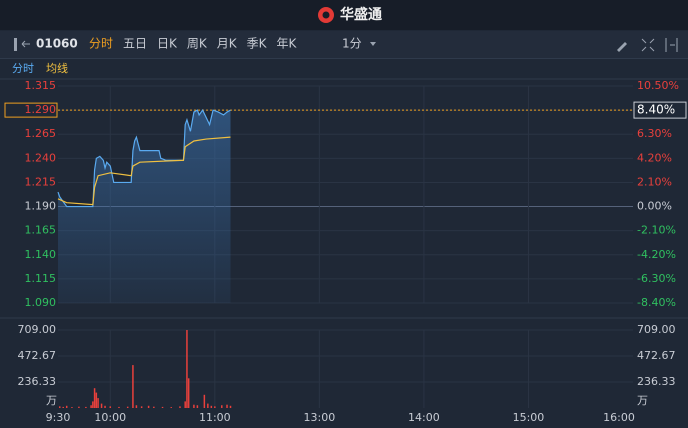 The height and width of the screenshot is (428, 688). Describe the element at coordinates (57, 44) in the screenshot. I see `stock-code: 01060` at that location.